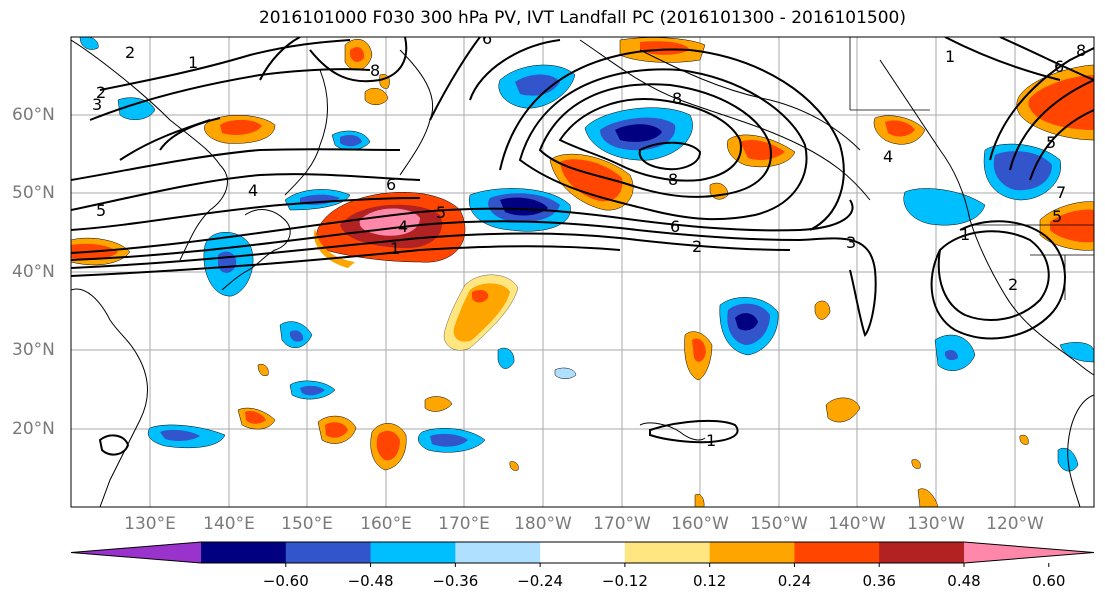 The image size is (1105, 601). I want to click on lat-label: 20°N, so click(33, 429).